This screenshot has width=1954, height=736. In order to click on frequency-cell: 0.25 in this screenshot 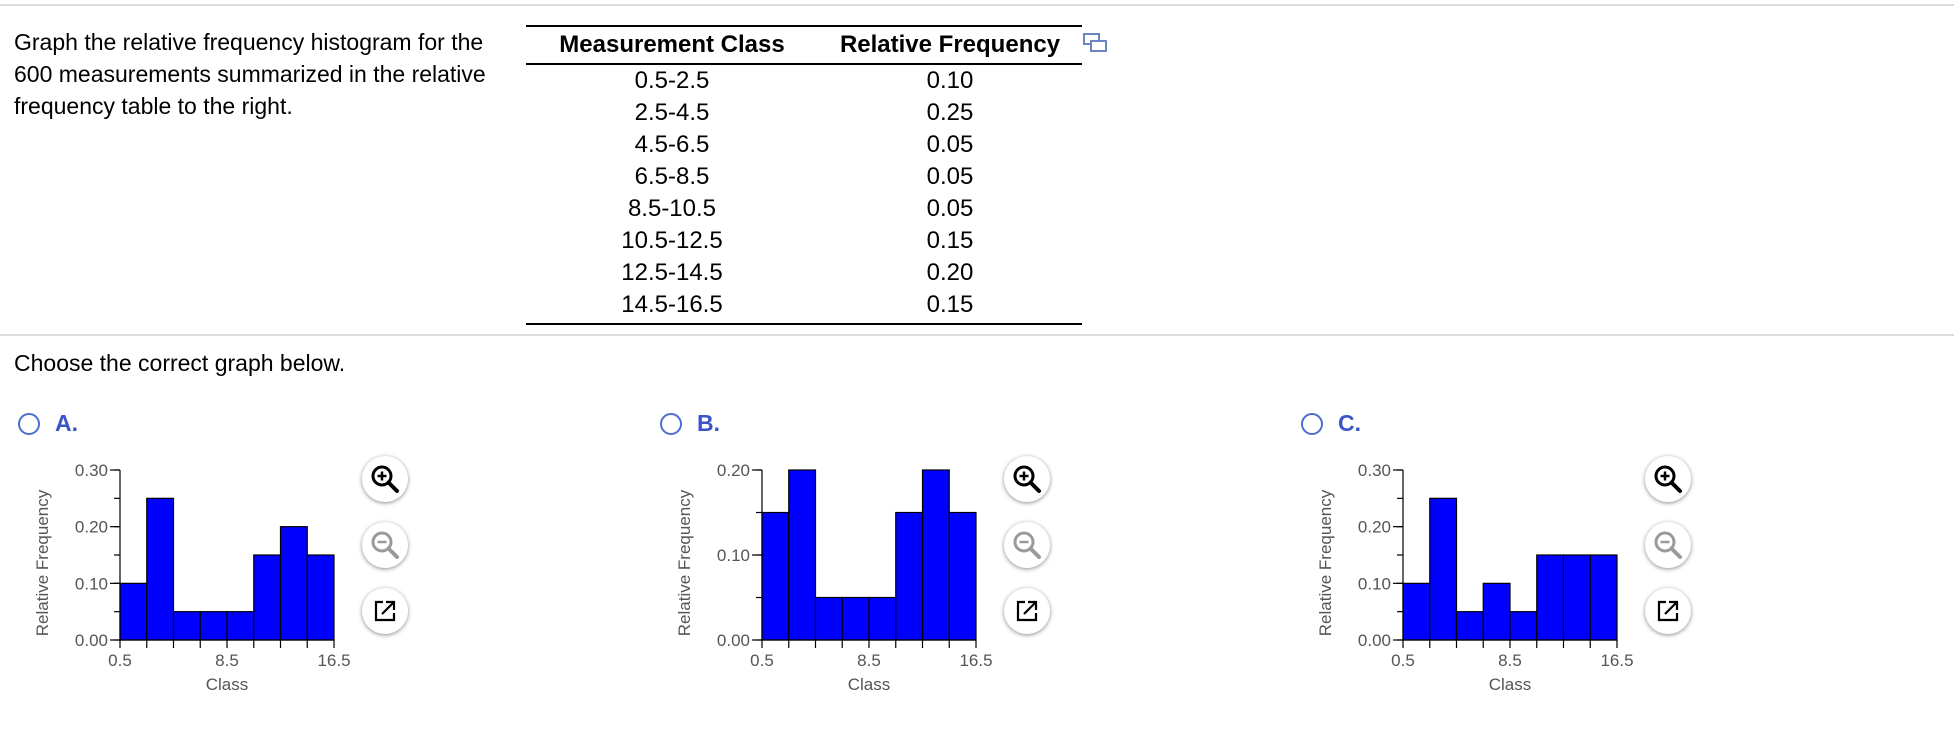, I will do `click(950, 112)`.